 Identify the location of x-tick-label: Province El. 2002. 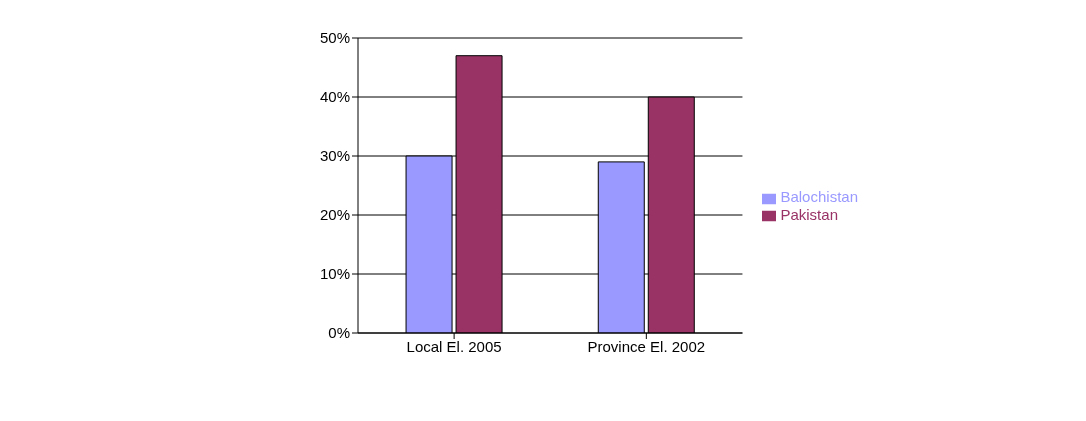
(646, 346).